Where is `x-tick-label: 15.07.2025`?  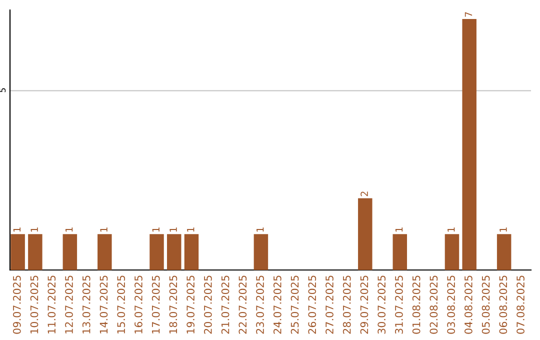
x-tick-label: 15.07.2025 is located at coordinates (121, 305).